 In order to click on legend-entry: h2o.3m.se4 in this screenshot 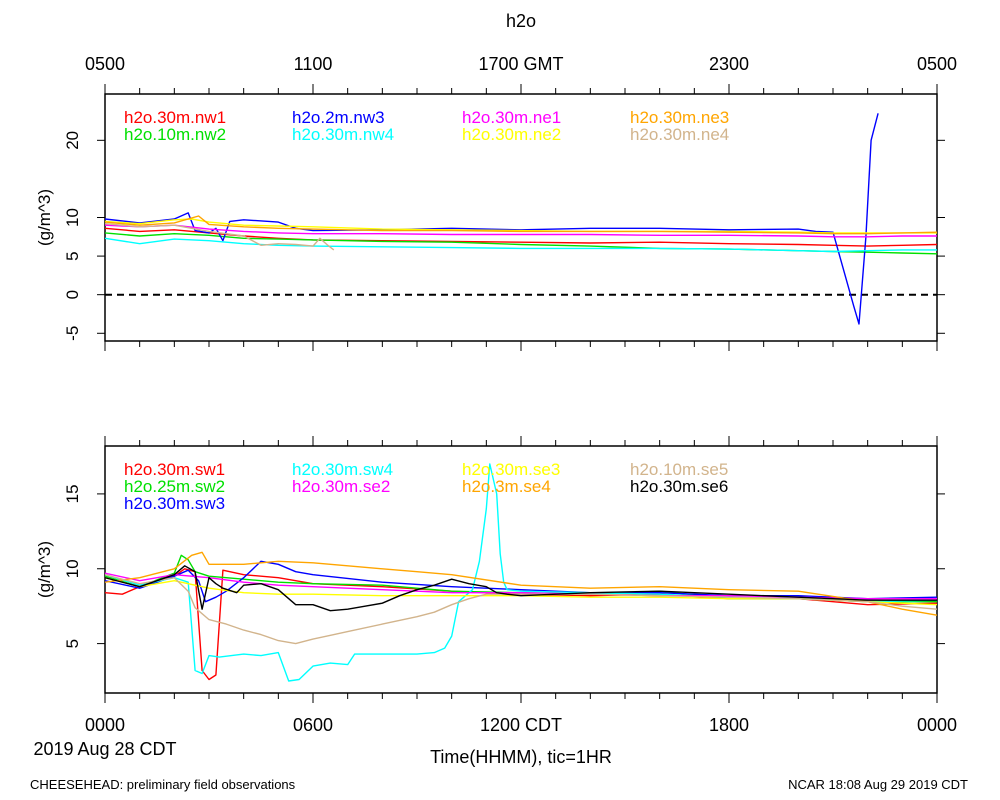, I will do `click(506, 486)`.